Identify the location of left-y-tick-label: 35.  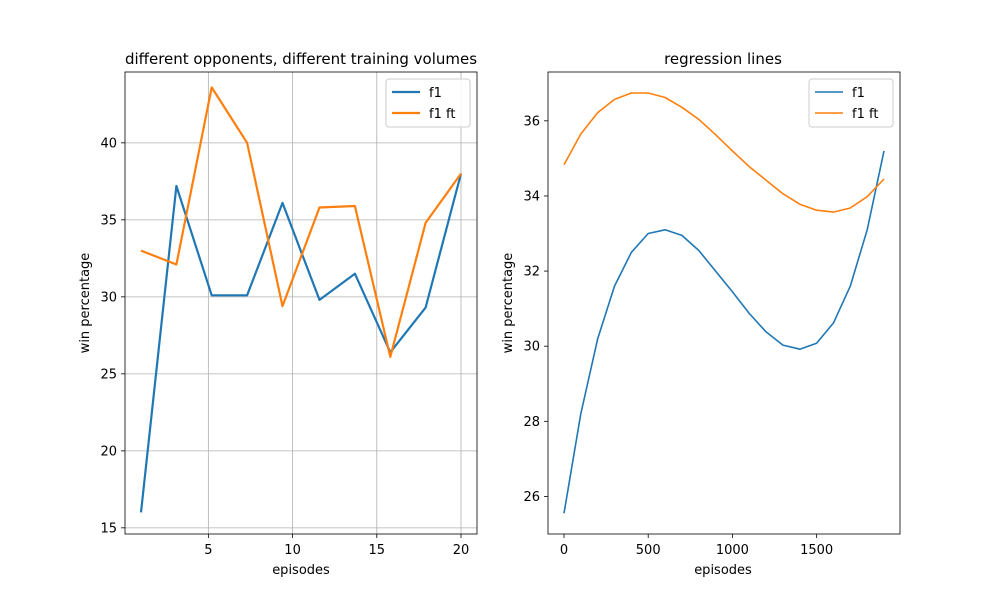
(108, 220).